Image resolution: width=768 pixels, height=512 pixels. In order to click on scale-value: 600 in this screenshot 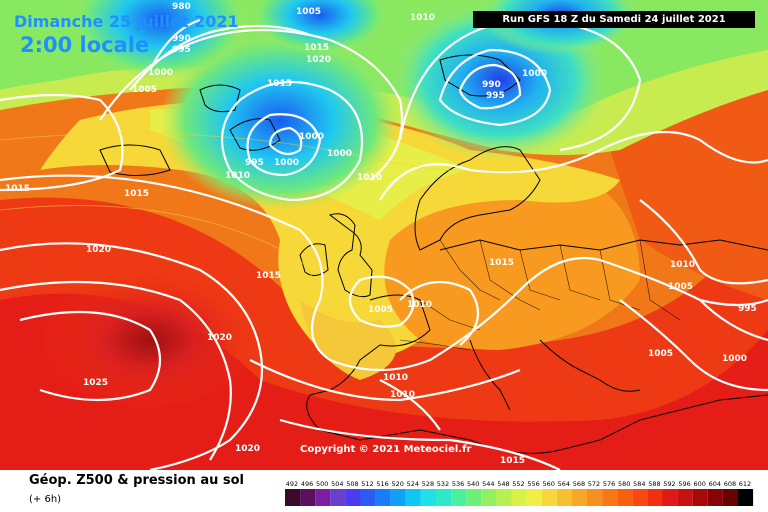, I will do `click(699, 484)`.